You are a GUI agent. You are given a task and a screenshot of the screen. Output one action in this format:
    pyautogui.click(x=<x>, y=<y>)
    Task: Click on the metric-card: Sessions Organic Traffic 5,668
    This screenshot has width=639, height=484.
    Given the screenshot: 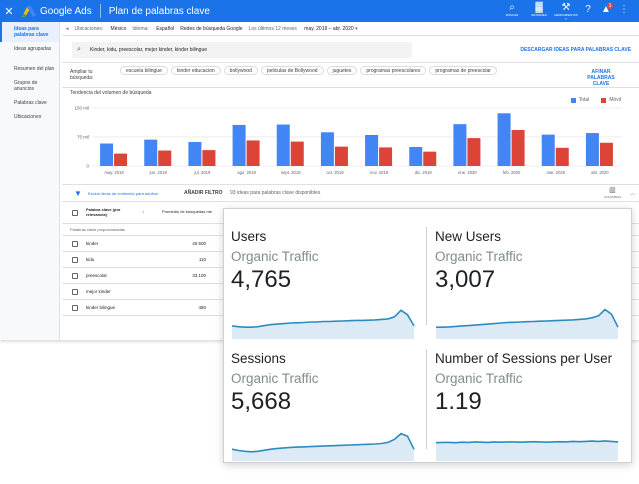 What is the action you would take?
    pyautogui.click(x=326, y=411)
    